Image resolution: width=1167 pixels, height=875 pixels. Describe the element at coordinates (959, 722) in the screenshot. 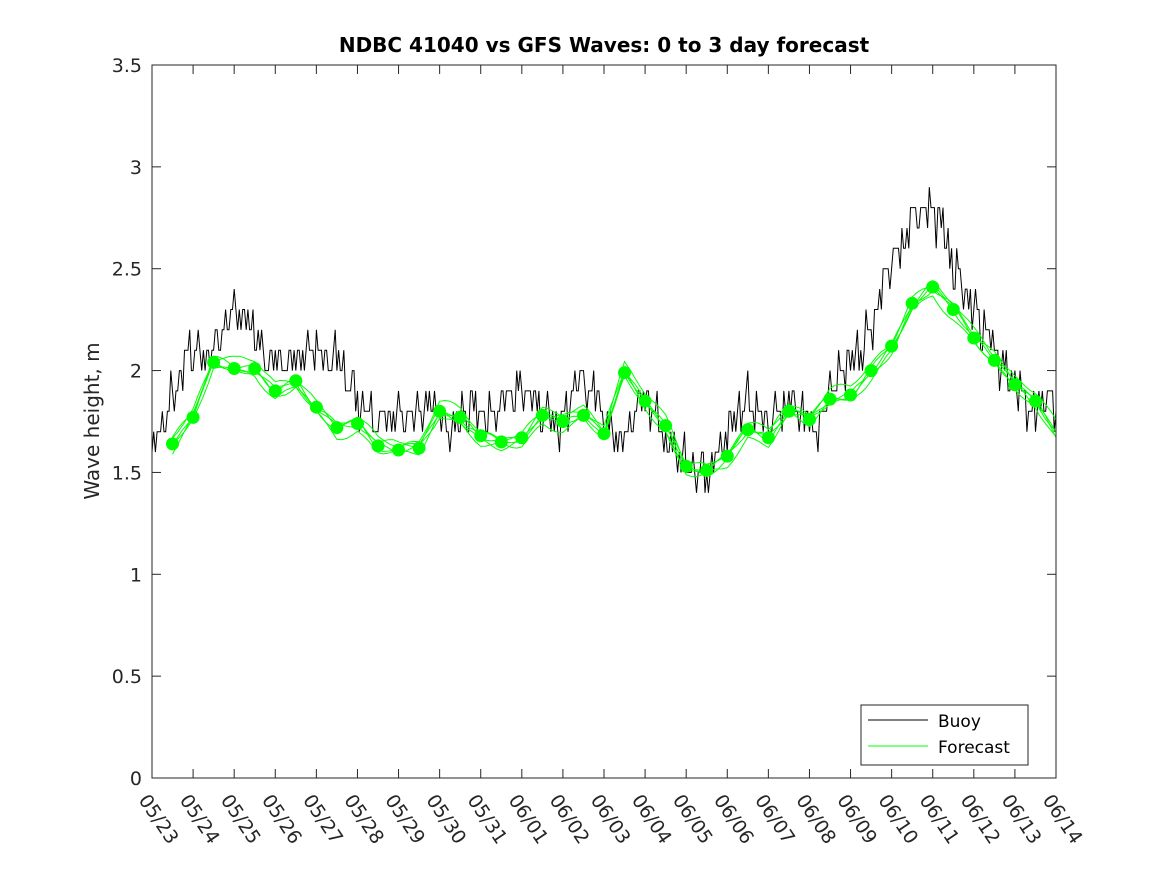

I see `legend-buoy-label: Buoy` at that location.